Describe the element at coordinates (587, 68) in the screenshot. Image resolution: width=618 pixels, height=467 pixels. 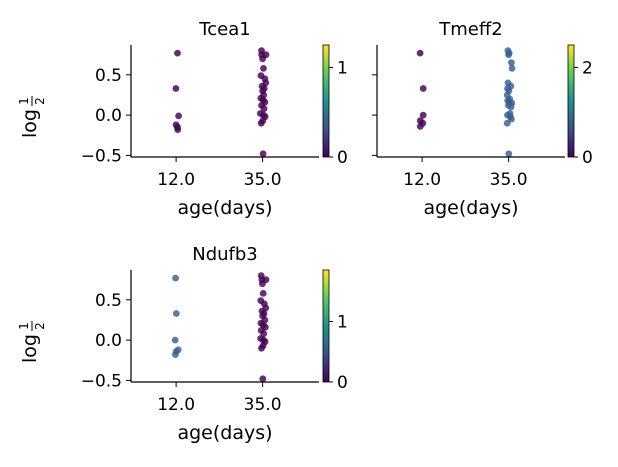
I see `colorbar-tick-label: 2` at that location.